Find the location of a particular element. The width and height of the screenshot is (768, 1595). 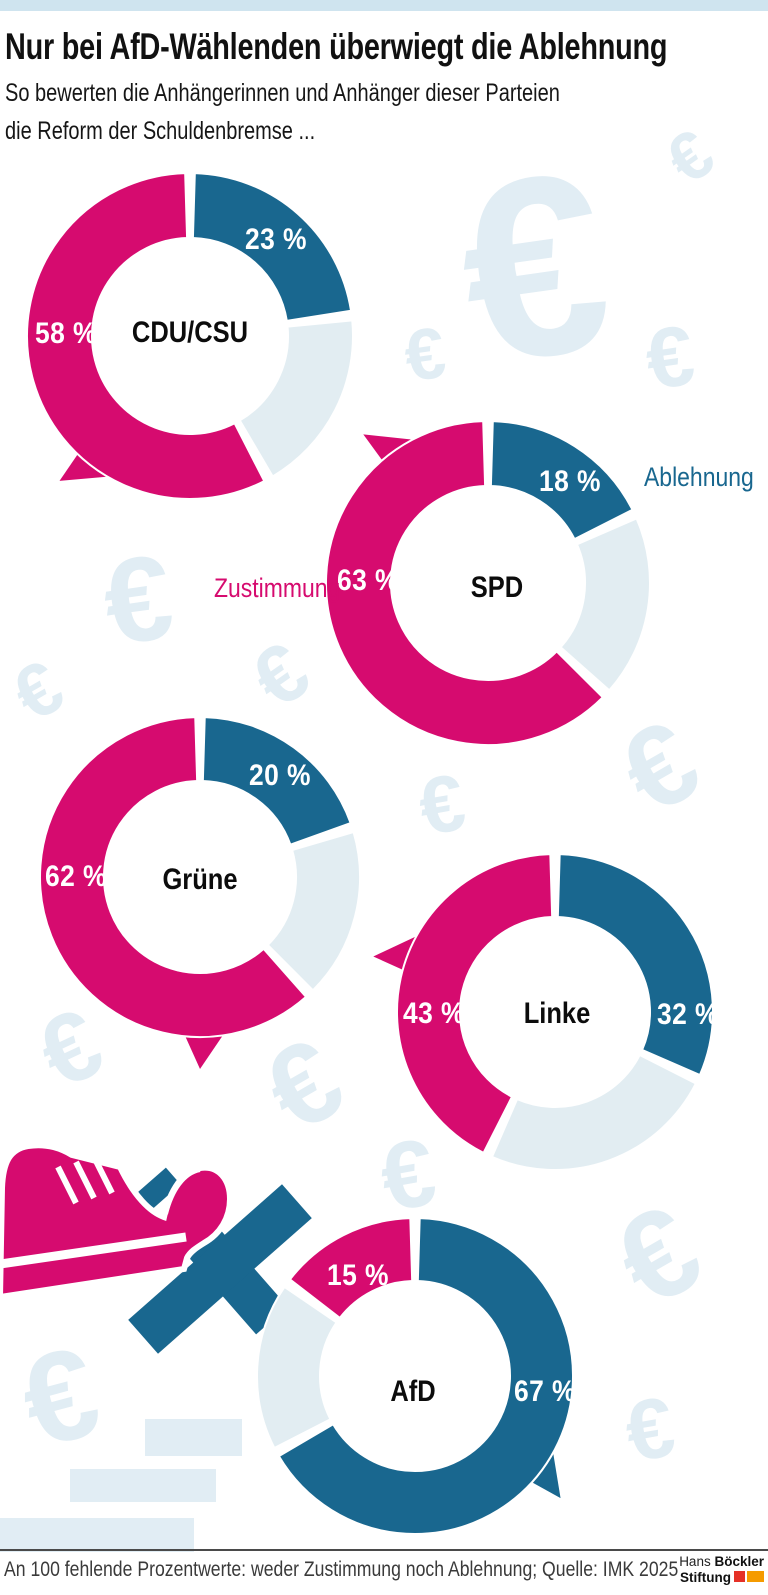

Linke-zustimmung-value-label: 43 % is located at coordinates (434, 1013).